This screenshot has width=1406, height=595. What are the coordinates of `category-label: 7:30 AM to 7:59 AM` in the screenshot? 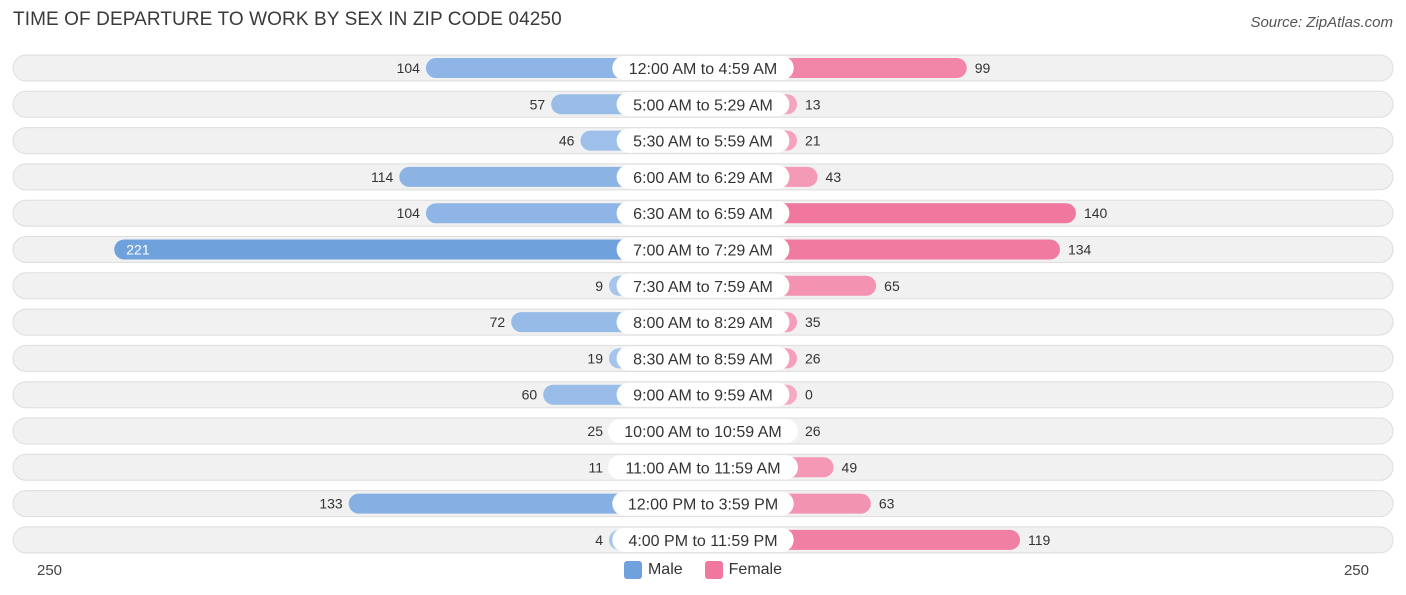 It's located at (703, 287).